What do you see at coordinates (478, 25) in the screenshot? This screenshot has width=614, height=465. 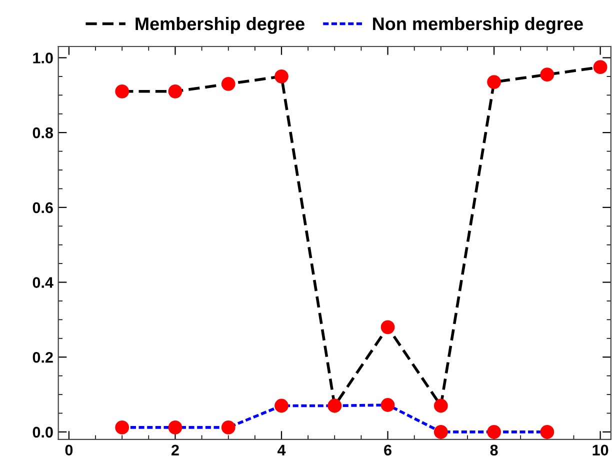 I see `legend-label: Non membership degree` at bounding box center [478, 25].